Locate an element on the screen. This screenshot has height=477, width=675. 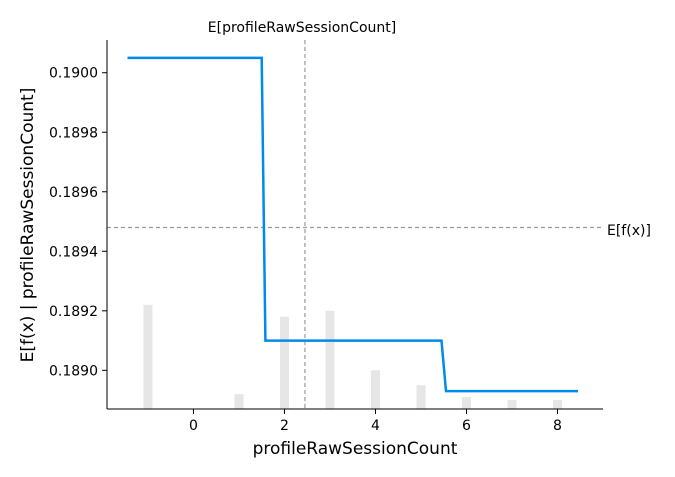
vertical-reference-label: E[profileRawSessionCount] is located at coordinates (302, 28).